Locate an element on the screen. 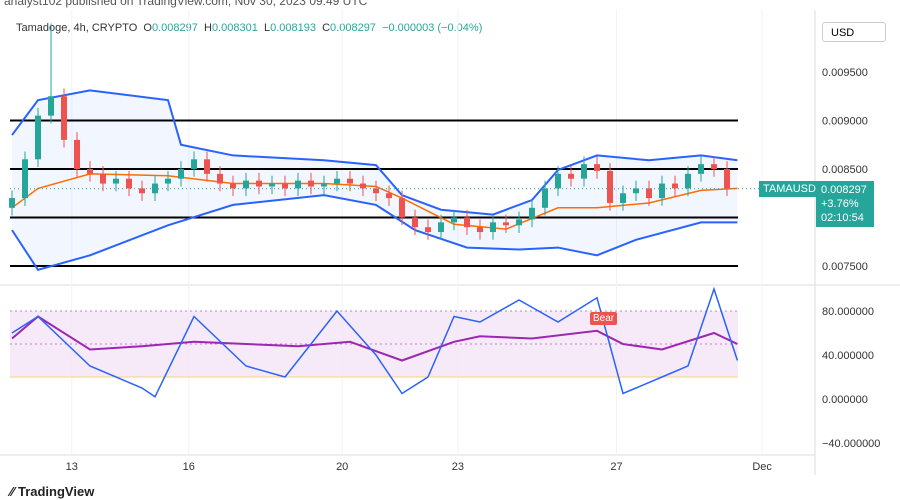 The width and height of the screenshot is (900, 500). rsi-tick-label: 80.000000 is located at coordinates (848, 312).